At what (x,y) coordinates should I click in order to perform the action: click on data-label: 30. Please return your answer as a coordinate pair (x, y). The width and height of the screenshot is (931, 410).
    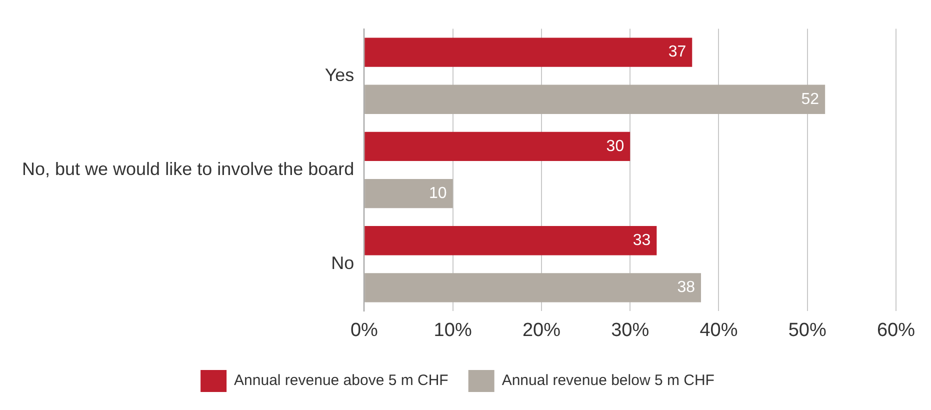
    Looking at the image, I should click on (615, 146).